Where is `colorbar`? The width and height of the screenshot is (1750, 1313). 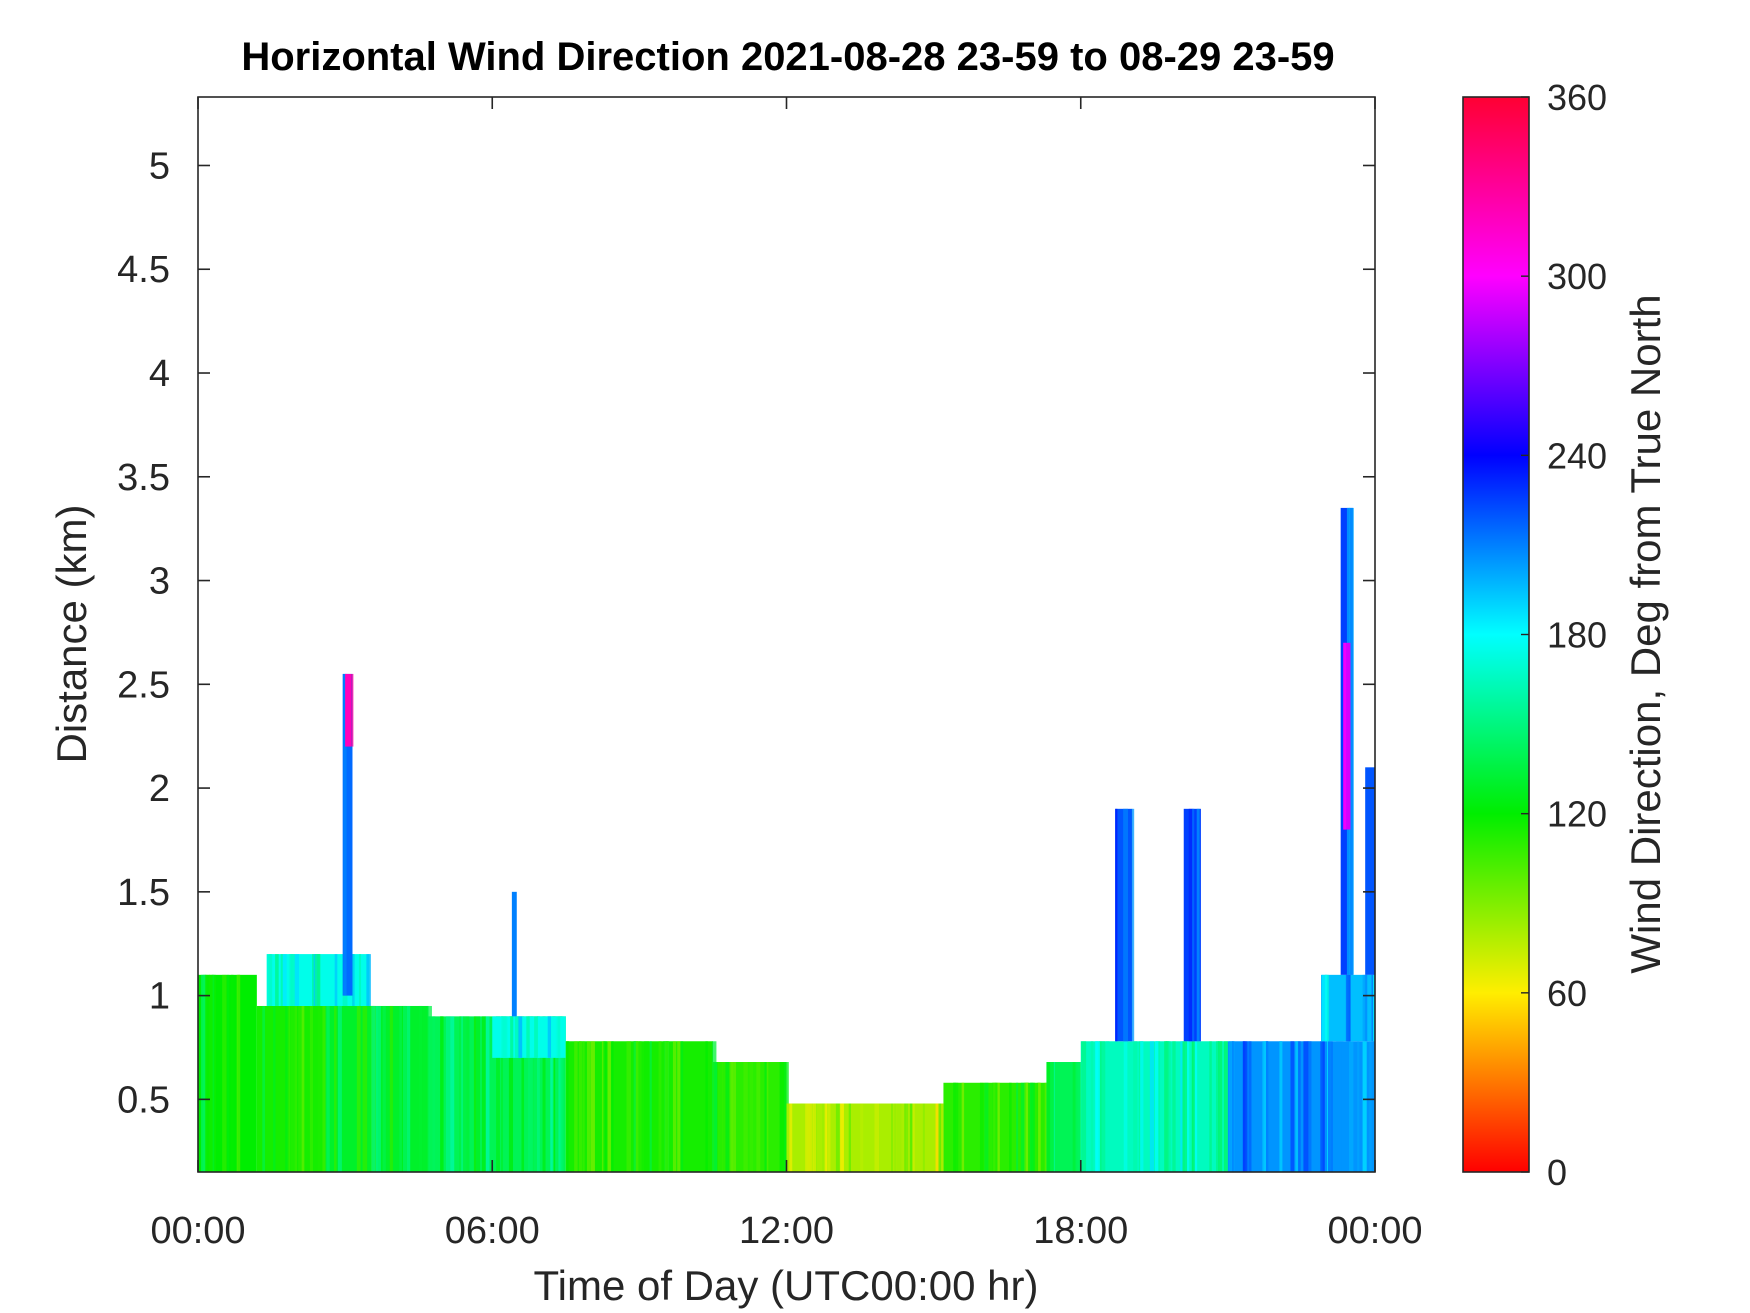
colorbar is located at coordinates (1496, 634).